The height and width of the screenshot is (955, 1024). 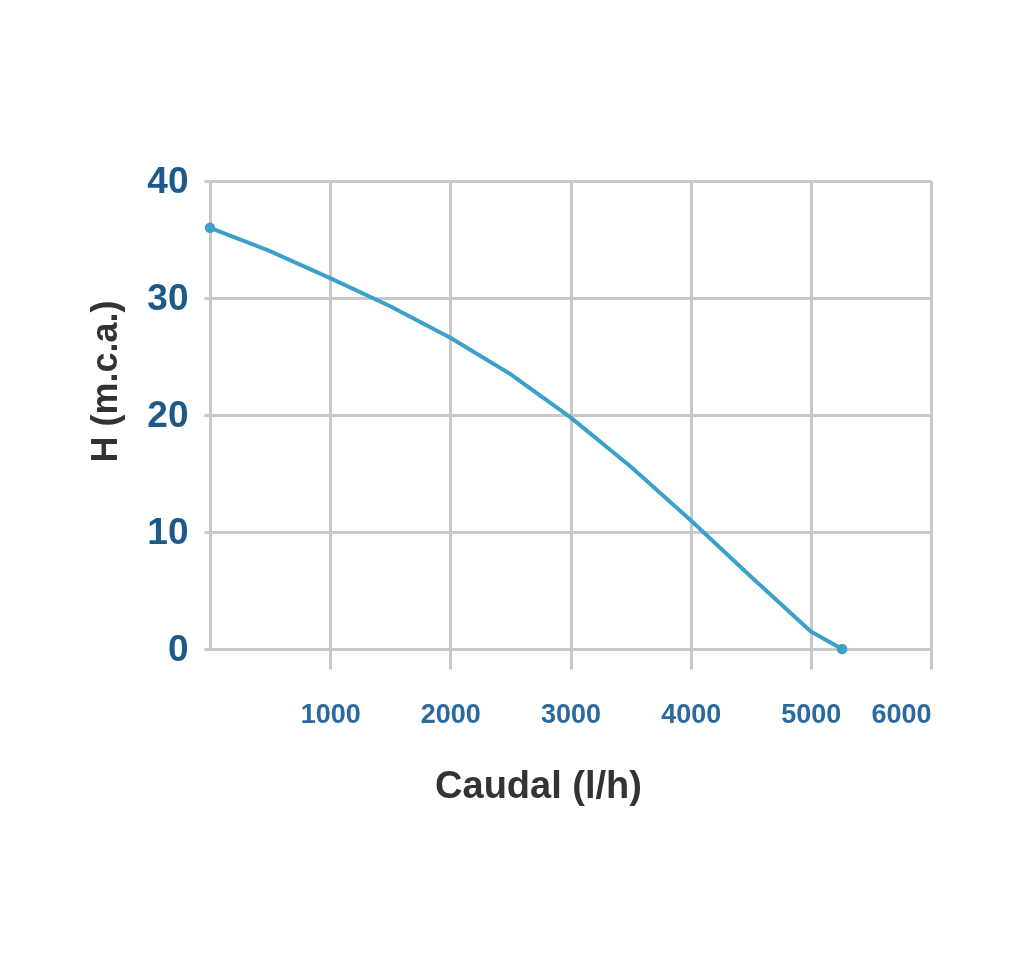 What do you see at coordinates (538, 784) in the screenshot?
I see `x-axis-title: Caudal (l/h)` at bounding box center [538, 784].